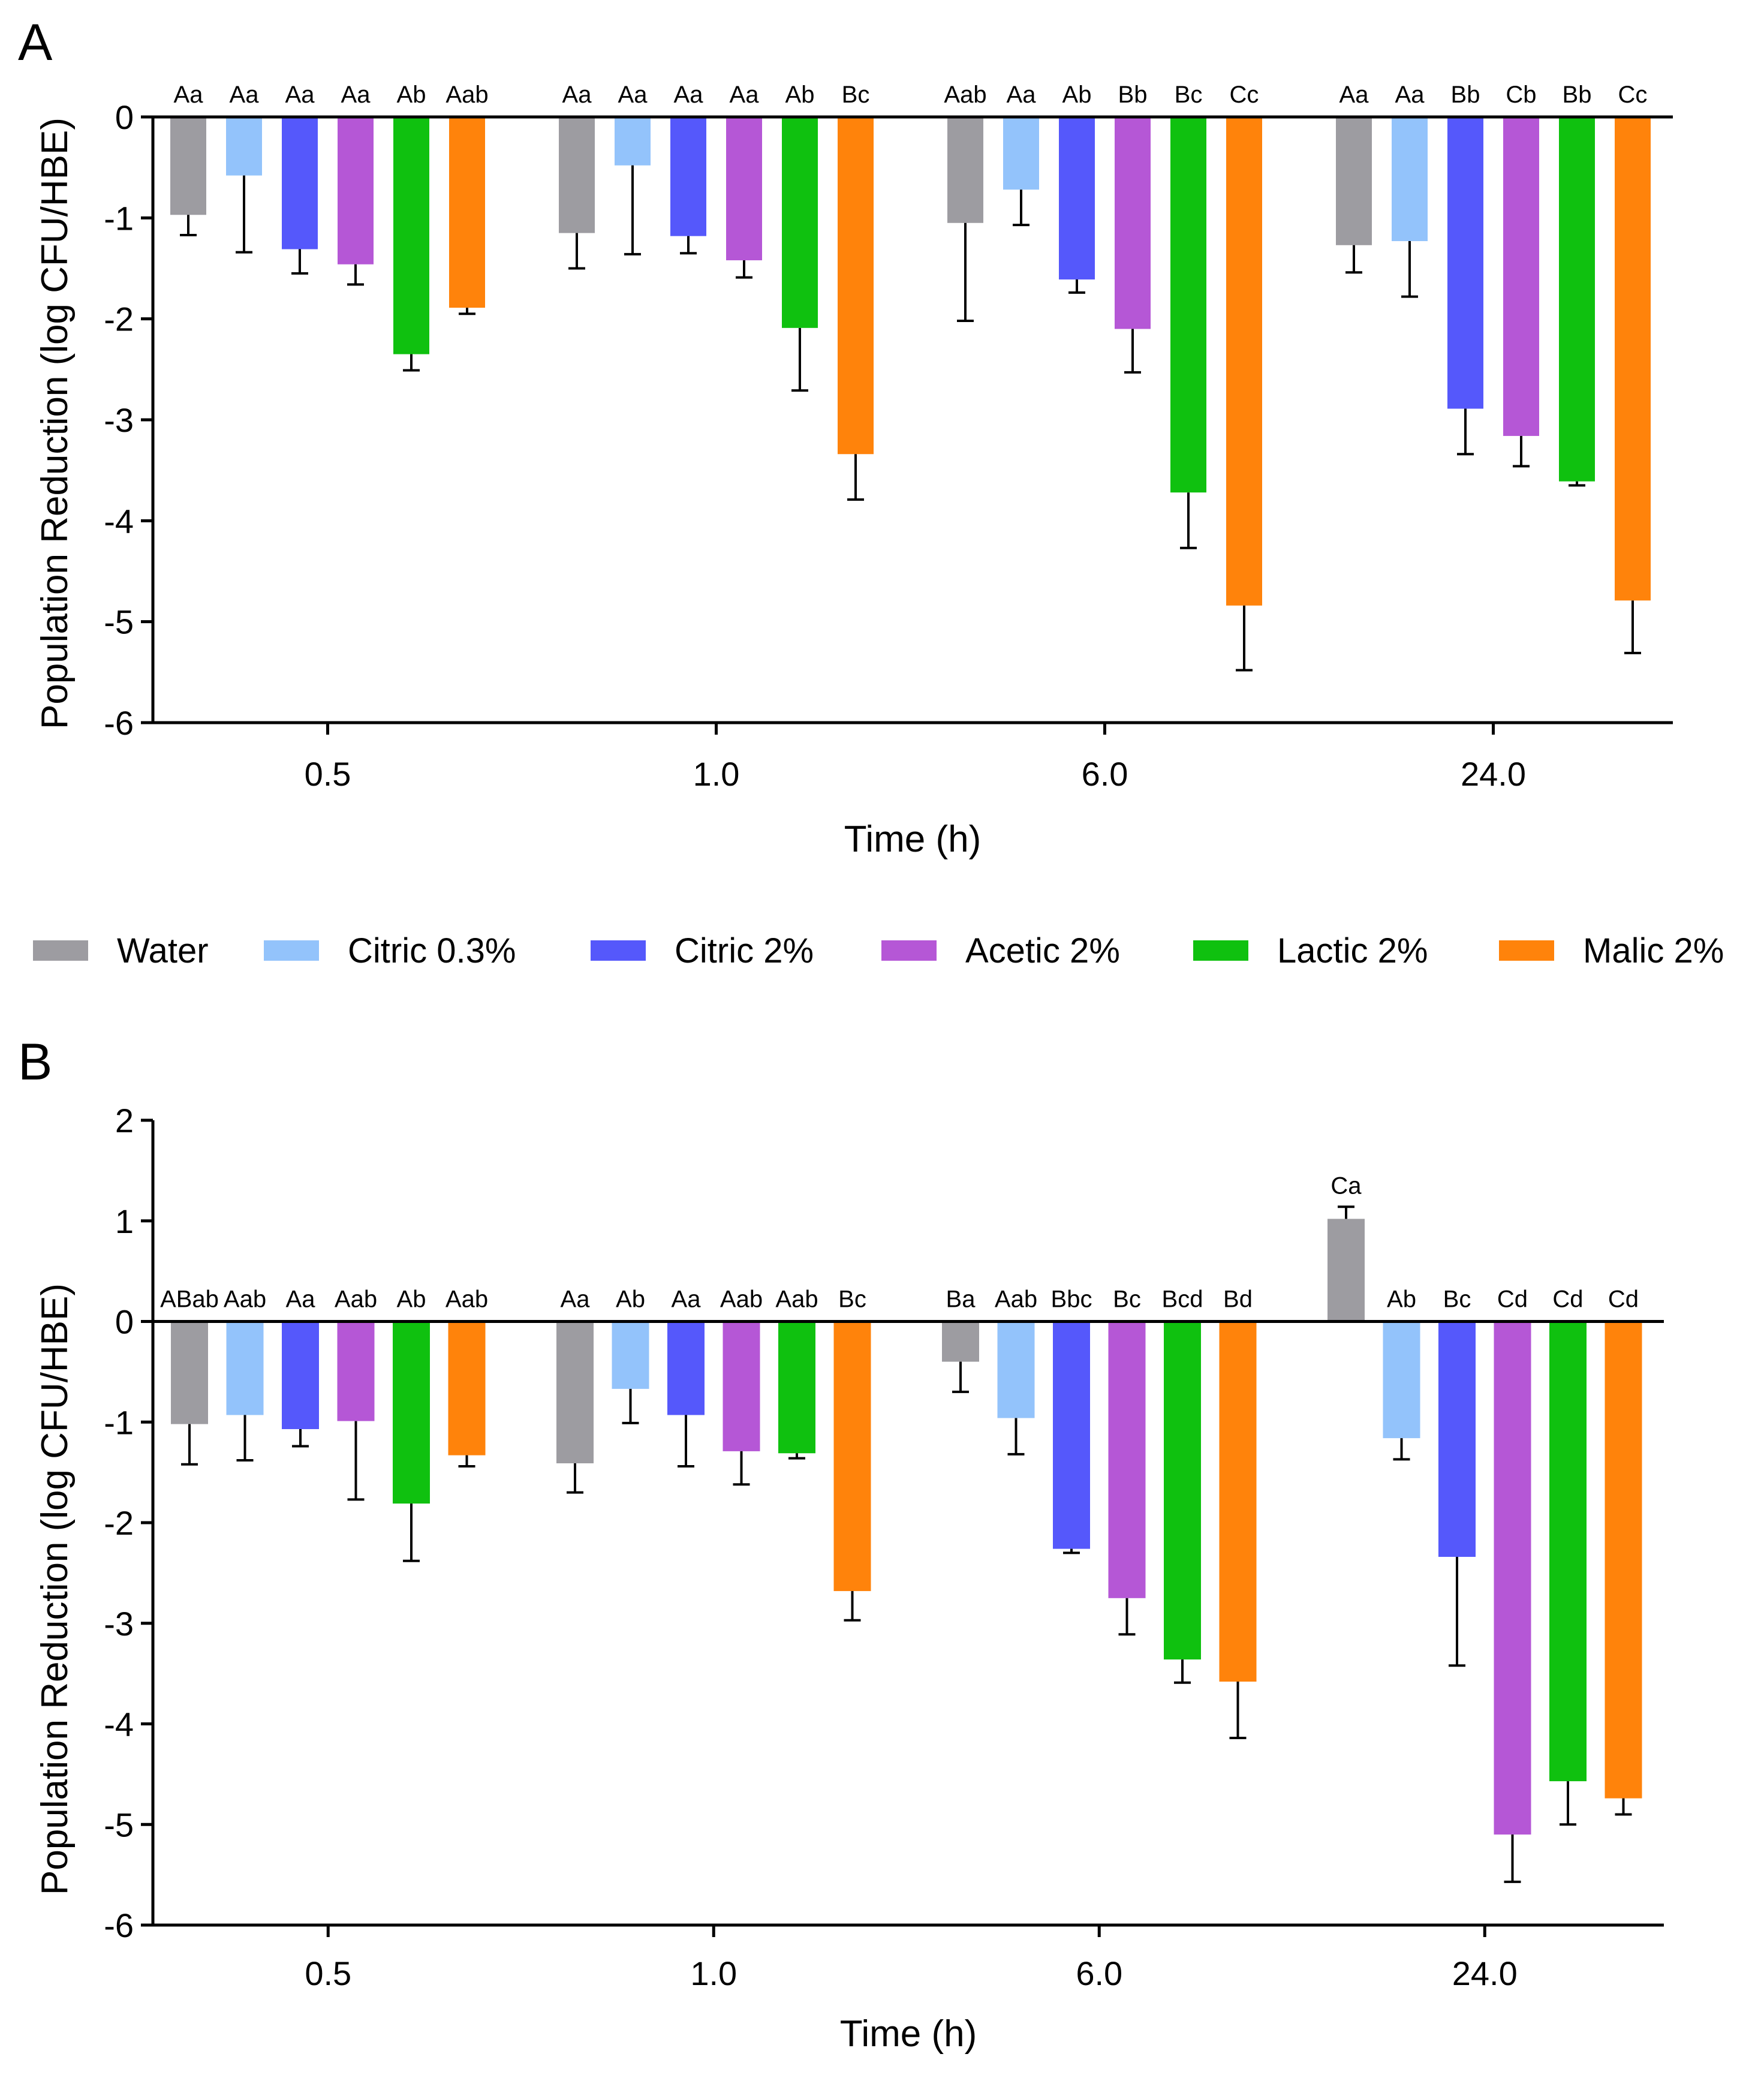 The height and width of the screenshot is (2081, 1764). Describe the element at coordinates (961, 1299) in the screenshot. I see `significance-label: Ba` at that location.